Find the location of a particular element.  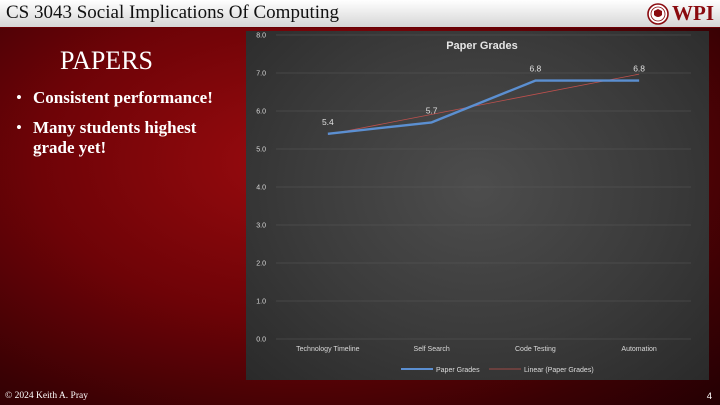

bullet-item: • Consistent performance! is located at coordinates (126, 98).